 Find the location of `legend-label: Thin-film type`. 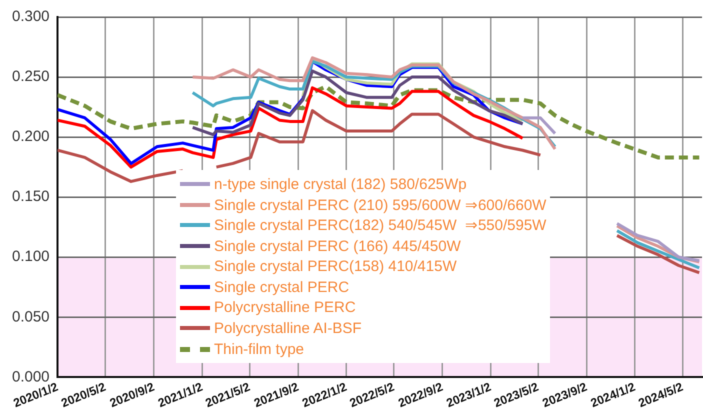

legend-label: Thin-film type is located at coordinates (259, 349).